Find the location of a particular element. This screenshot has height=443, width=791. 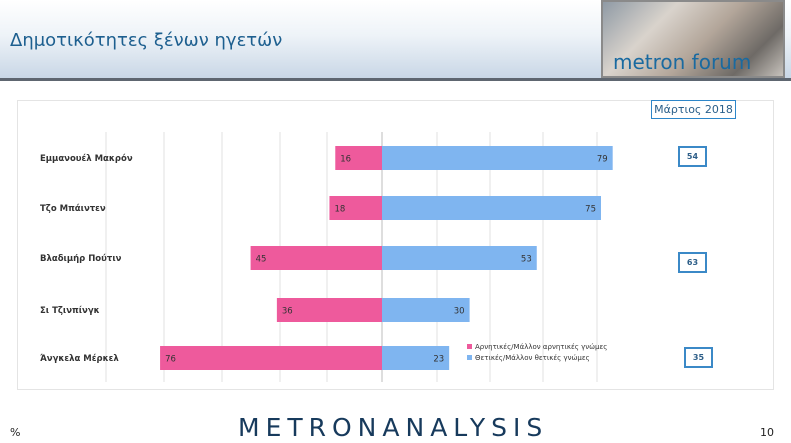

category-label: Εμμανουέλ Μακρόν is located at coordinates (86, 158).